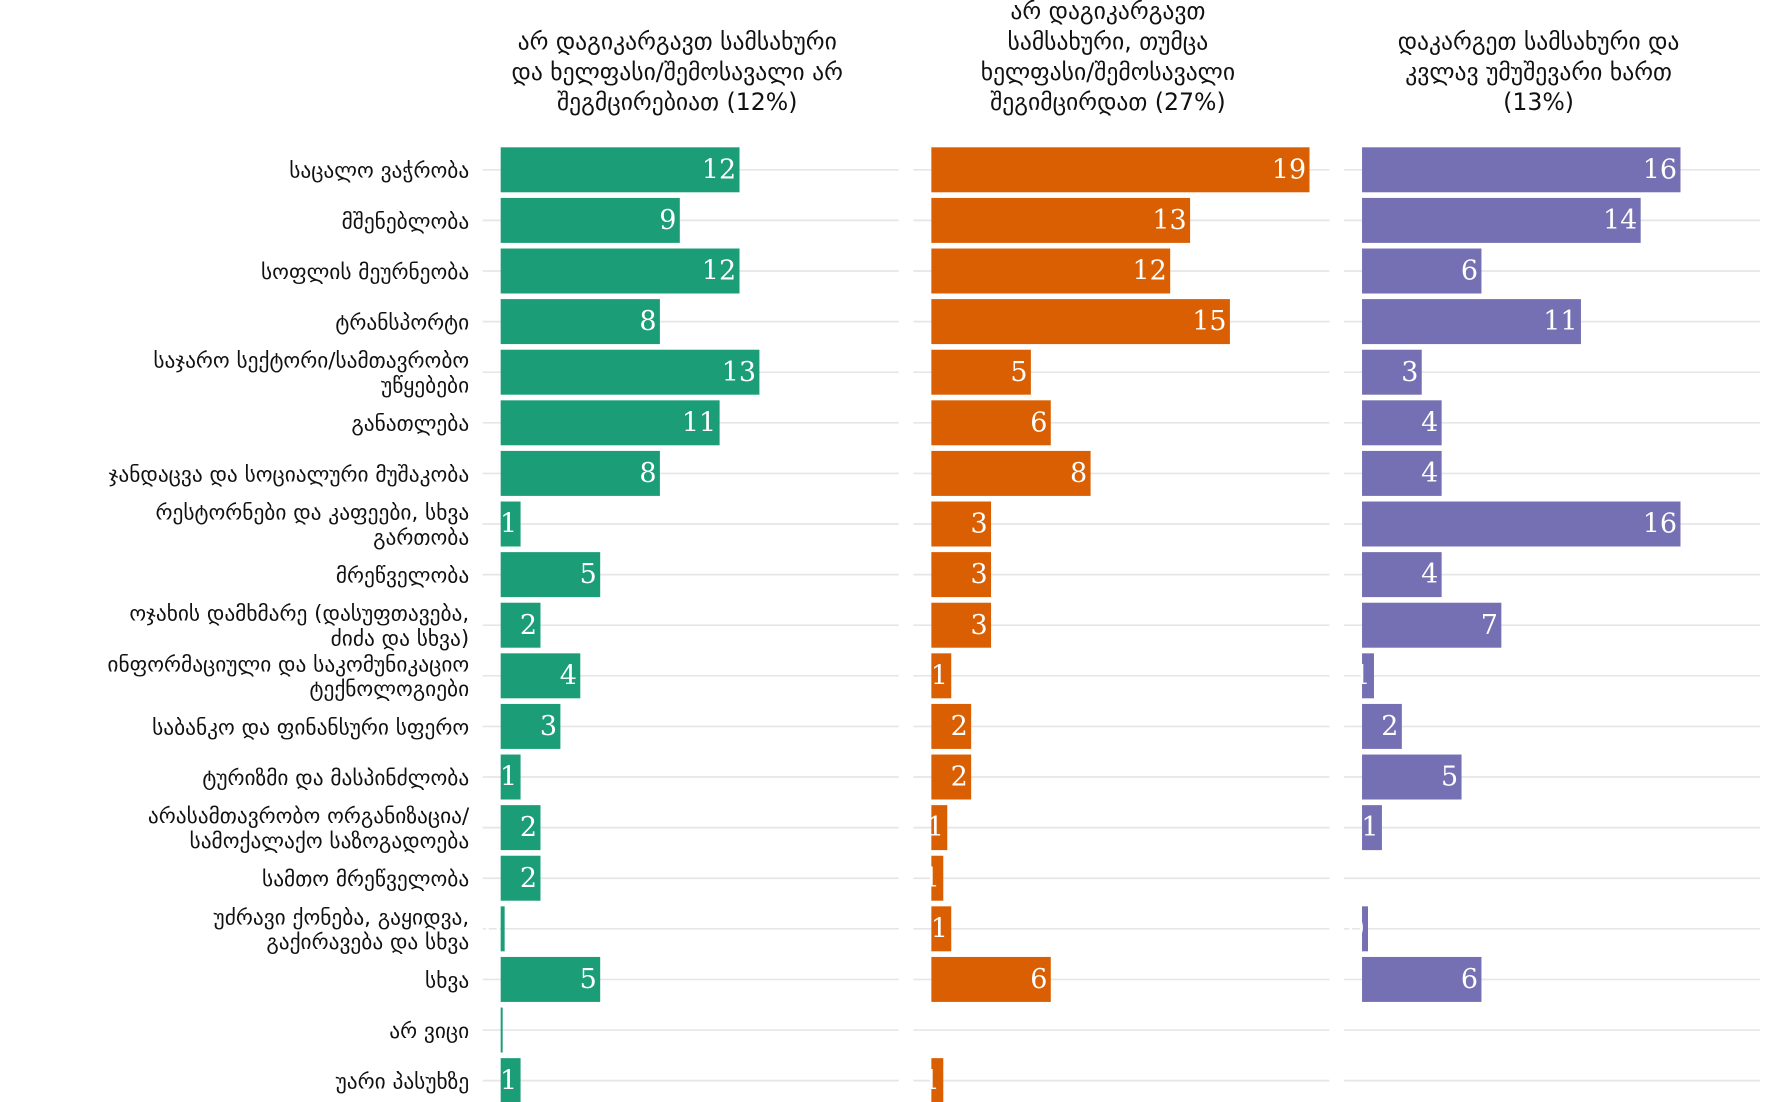 The height and width of the screenshot is (1102, 1766). Describe the element at coordinates (311, 374) in the screenshot. I see `category-label: საჯარო სექტორი/სამთავრობო უწყებები` at that location.